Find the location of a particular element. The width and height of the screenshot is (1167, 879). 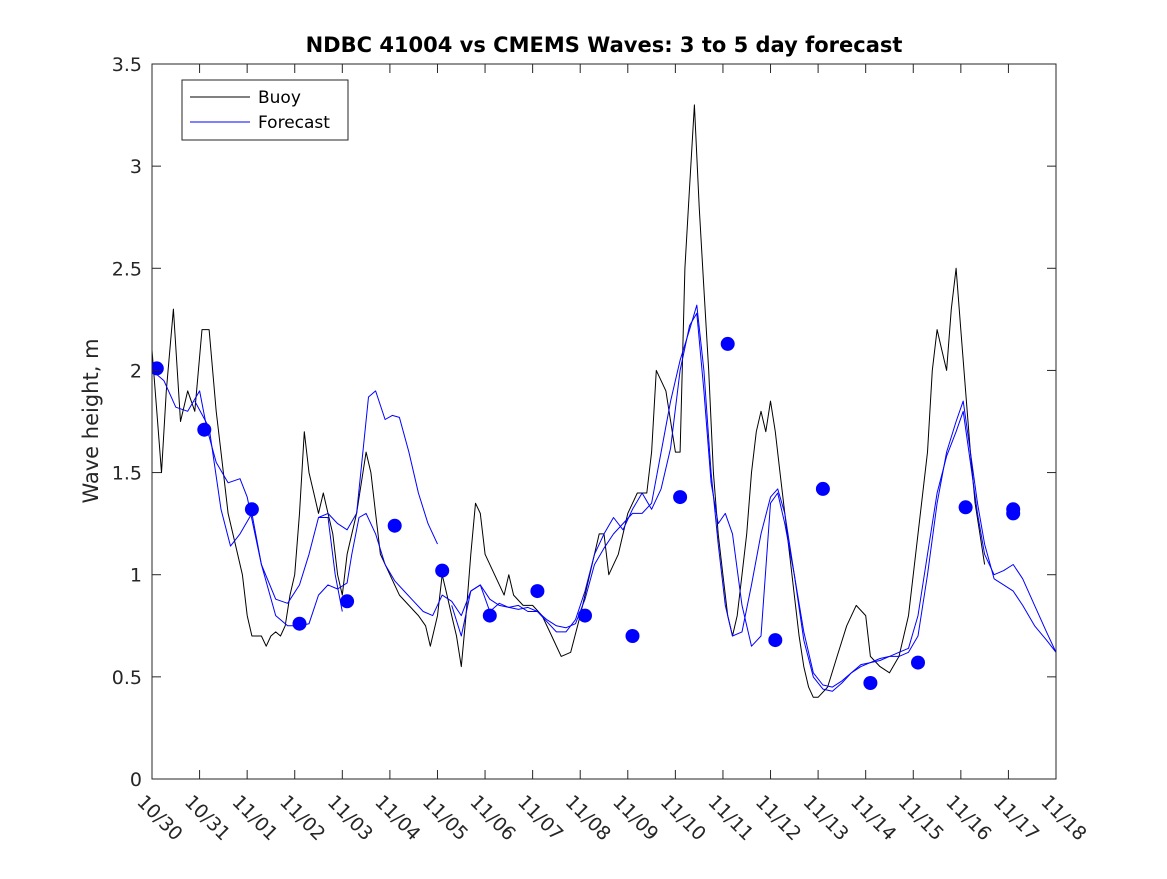

y-tick-label-4: 2 is located at coordinates (136, 371).